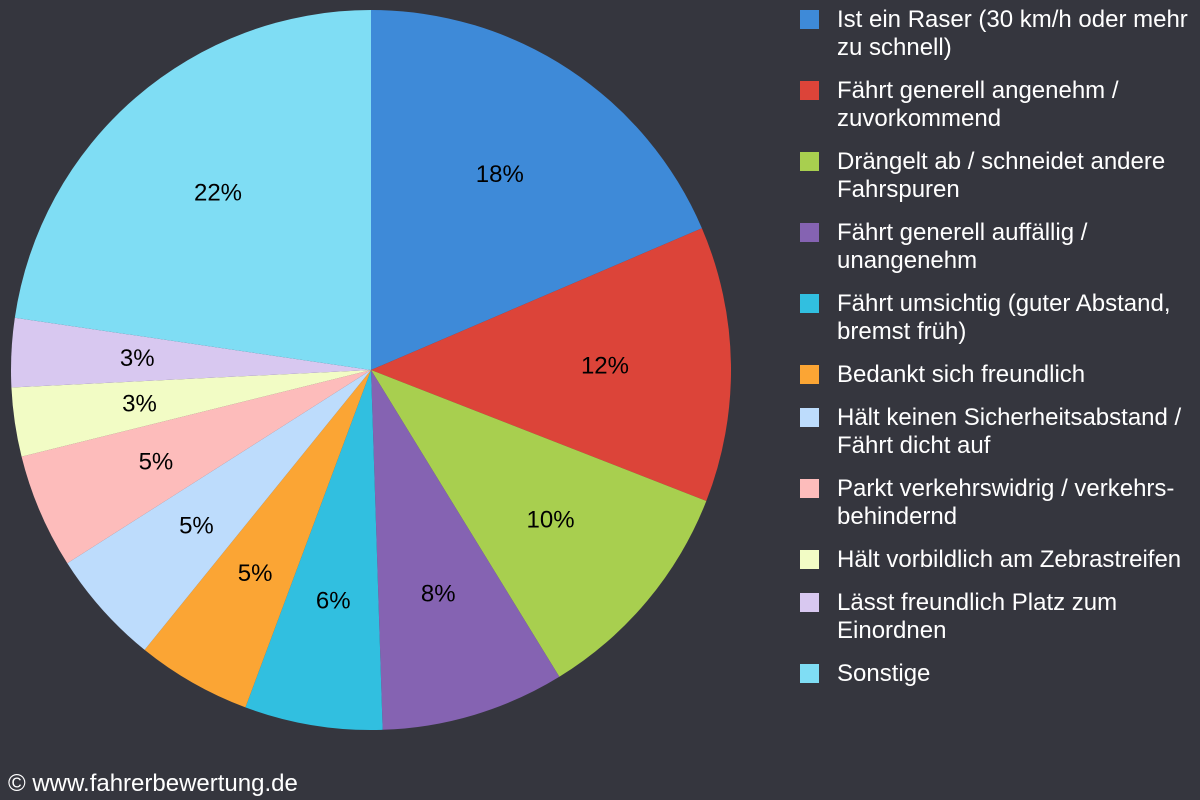  I want to click on legend-label: Fährt generell angenehm / zuvorkommend, so click(978, 104).